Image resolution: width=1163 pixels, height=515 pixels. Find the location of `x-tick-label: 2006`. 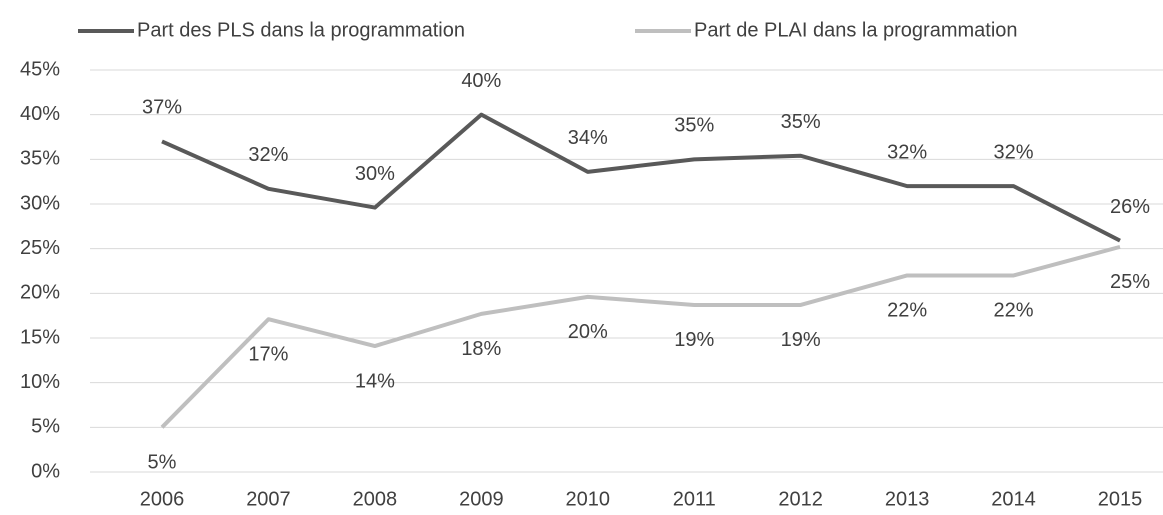

x-tick-label: 2006 is located at coordinates (162, 499).